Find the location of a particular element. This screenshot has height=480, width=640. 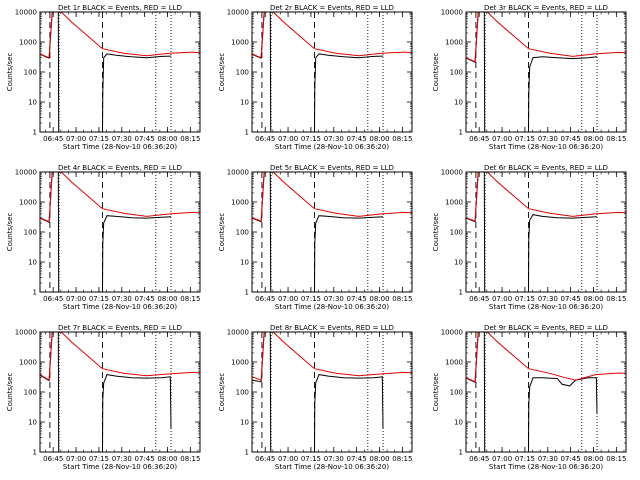

panel-title: Det 5r BLACK = Events, RED = LLD is located at coordinates (332, 168).